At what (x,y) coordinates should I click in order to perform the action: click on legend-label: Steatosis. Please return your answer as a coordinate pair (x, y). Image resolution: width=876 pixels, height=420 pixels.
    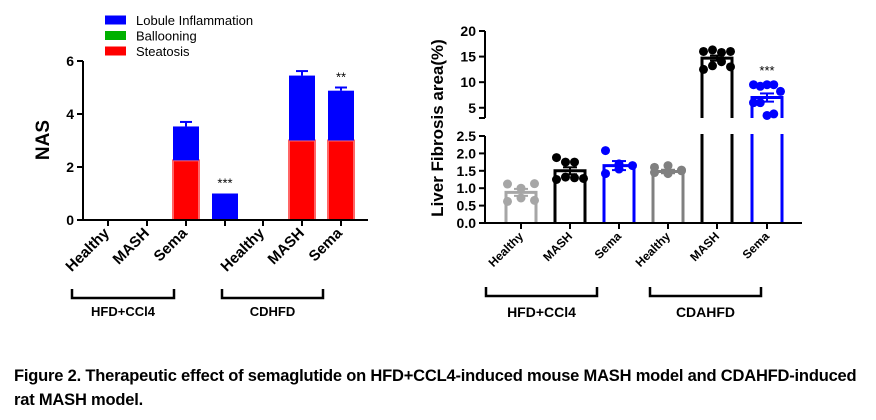
    Looking at the image, I should click on (163, 51).